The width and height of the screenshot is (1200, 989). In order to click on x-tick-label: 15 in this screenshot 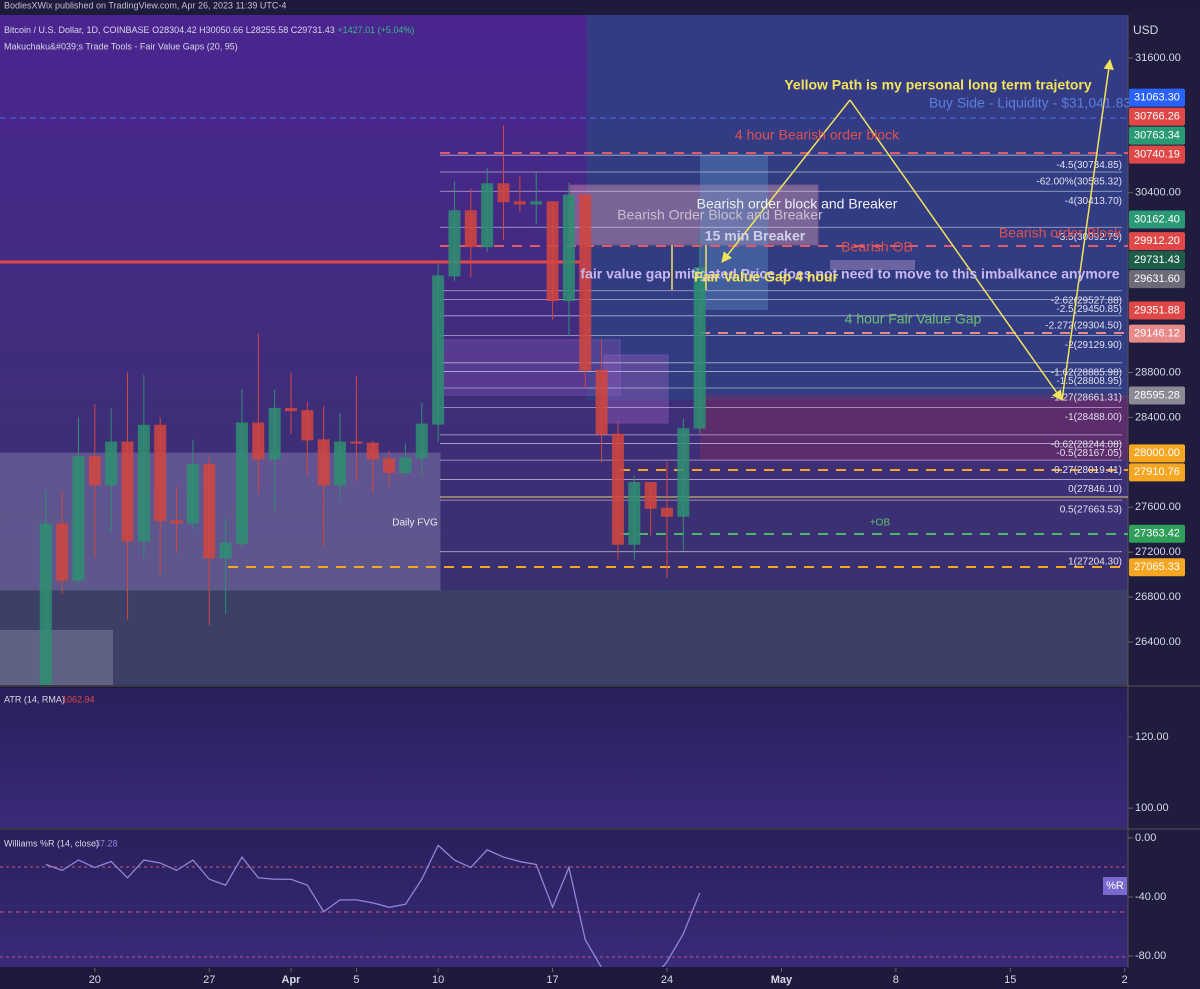, I will do `click(1010, 980)`.